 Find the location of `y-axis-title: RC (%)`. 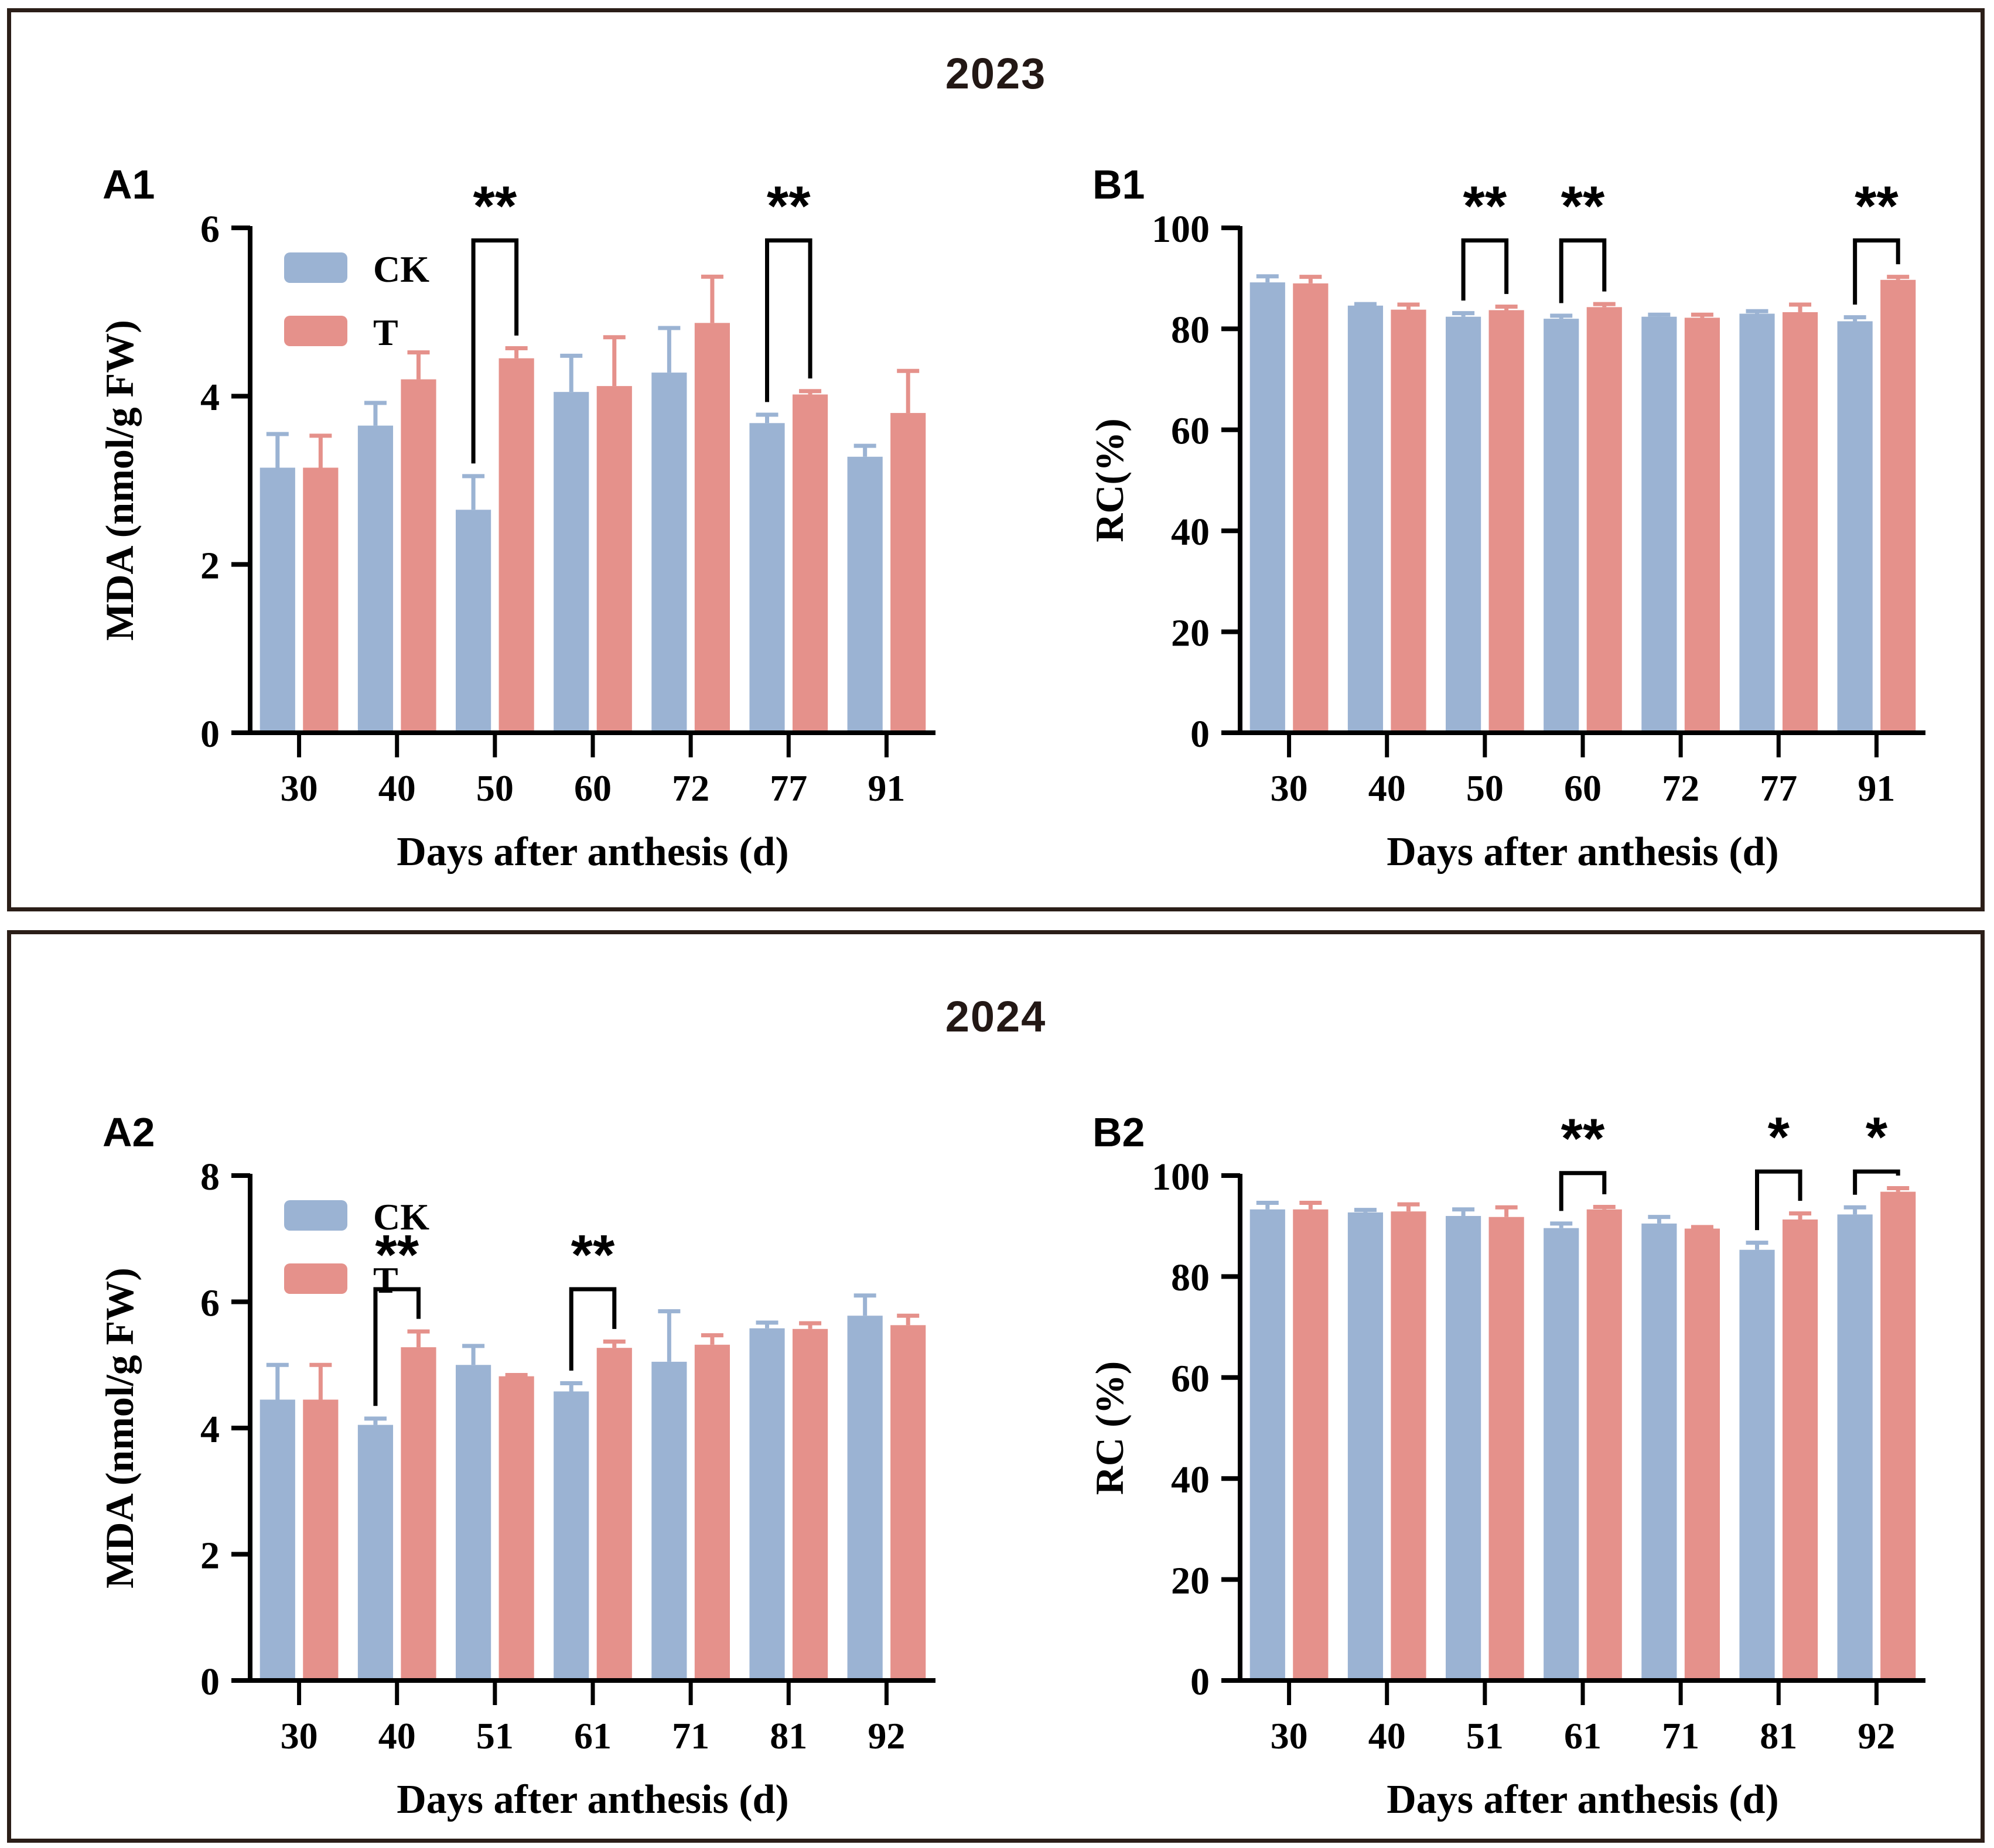

y-axis-title: RC (%) is located at coordinates (1109, 1428).